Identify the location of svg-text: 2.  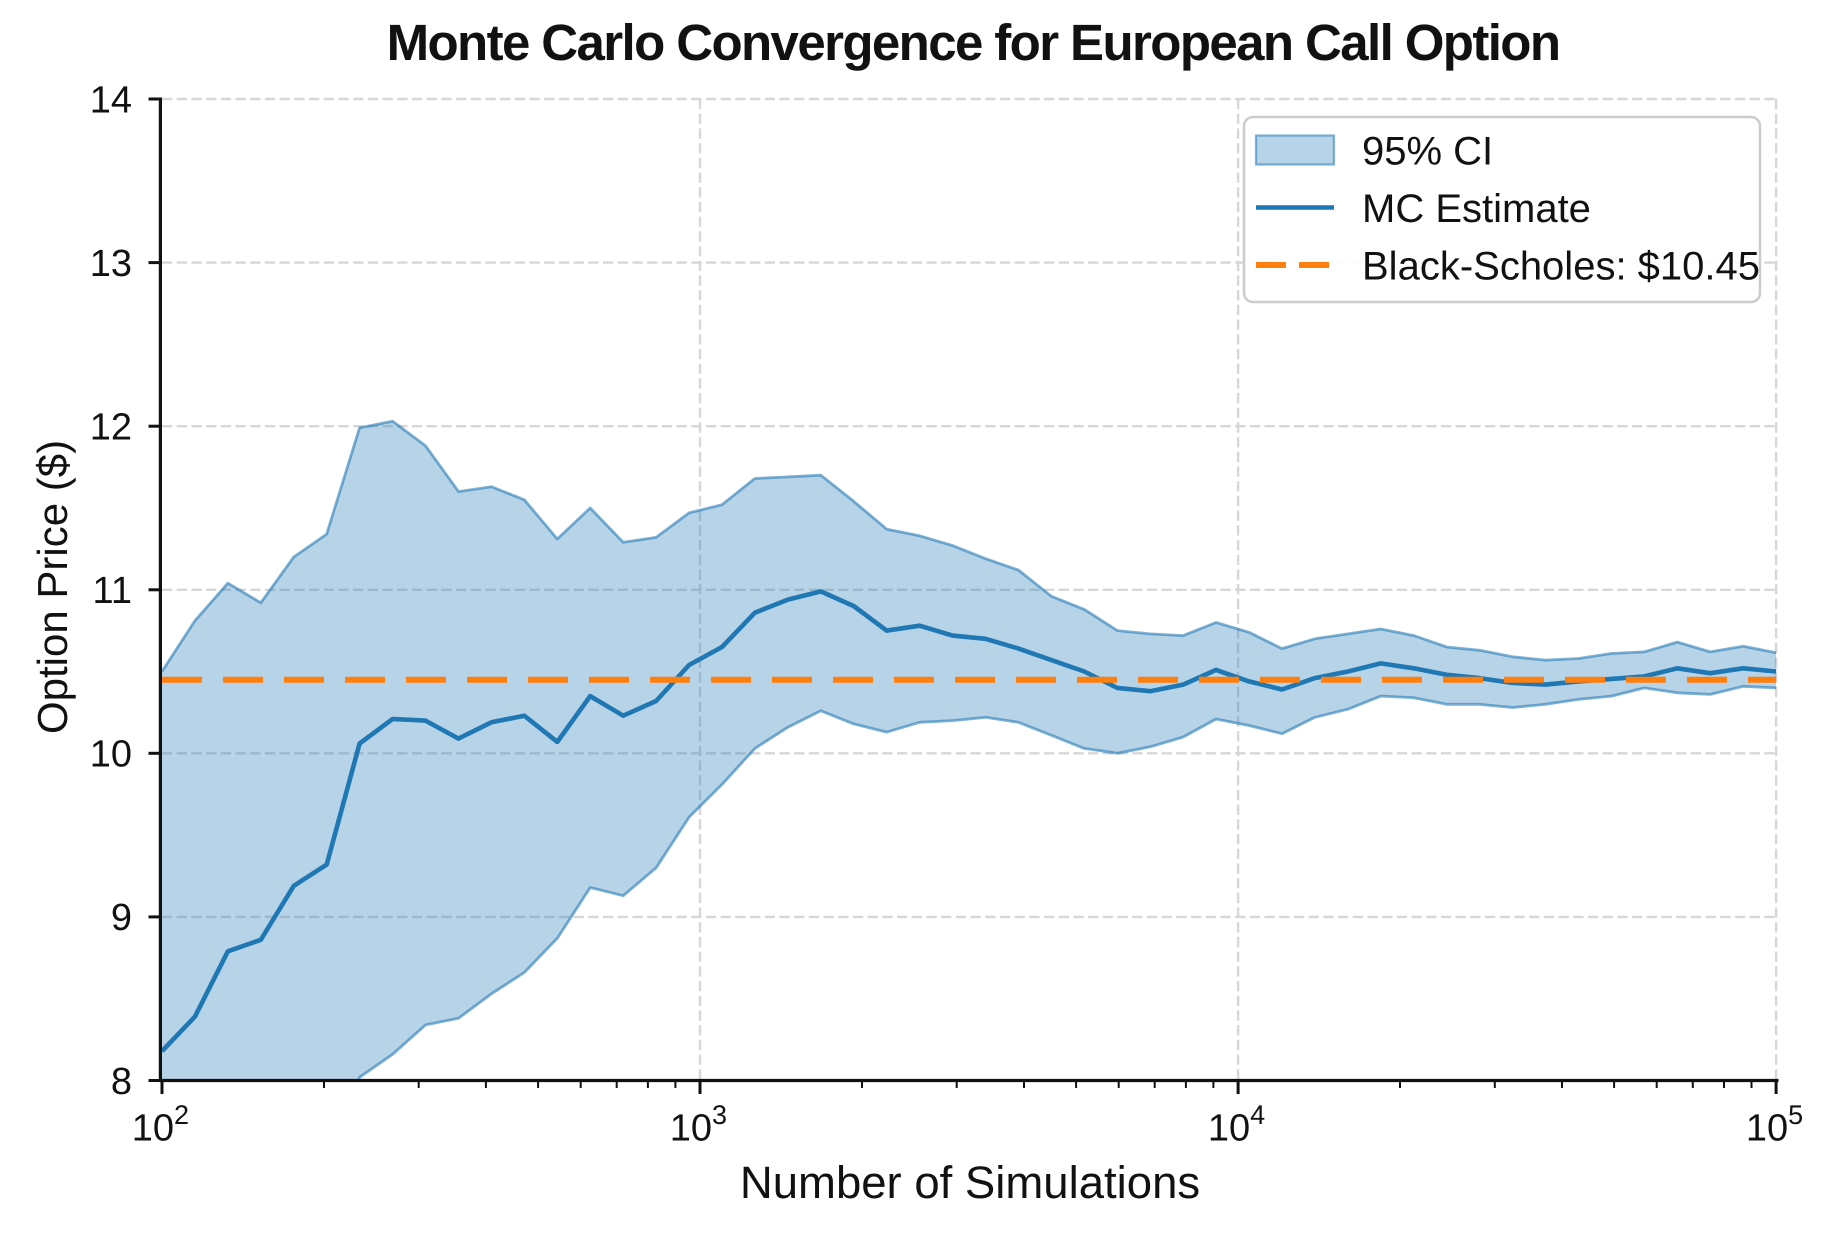
(181, 1115).